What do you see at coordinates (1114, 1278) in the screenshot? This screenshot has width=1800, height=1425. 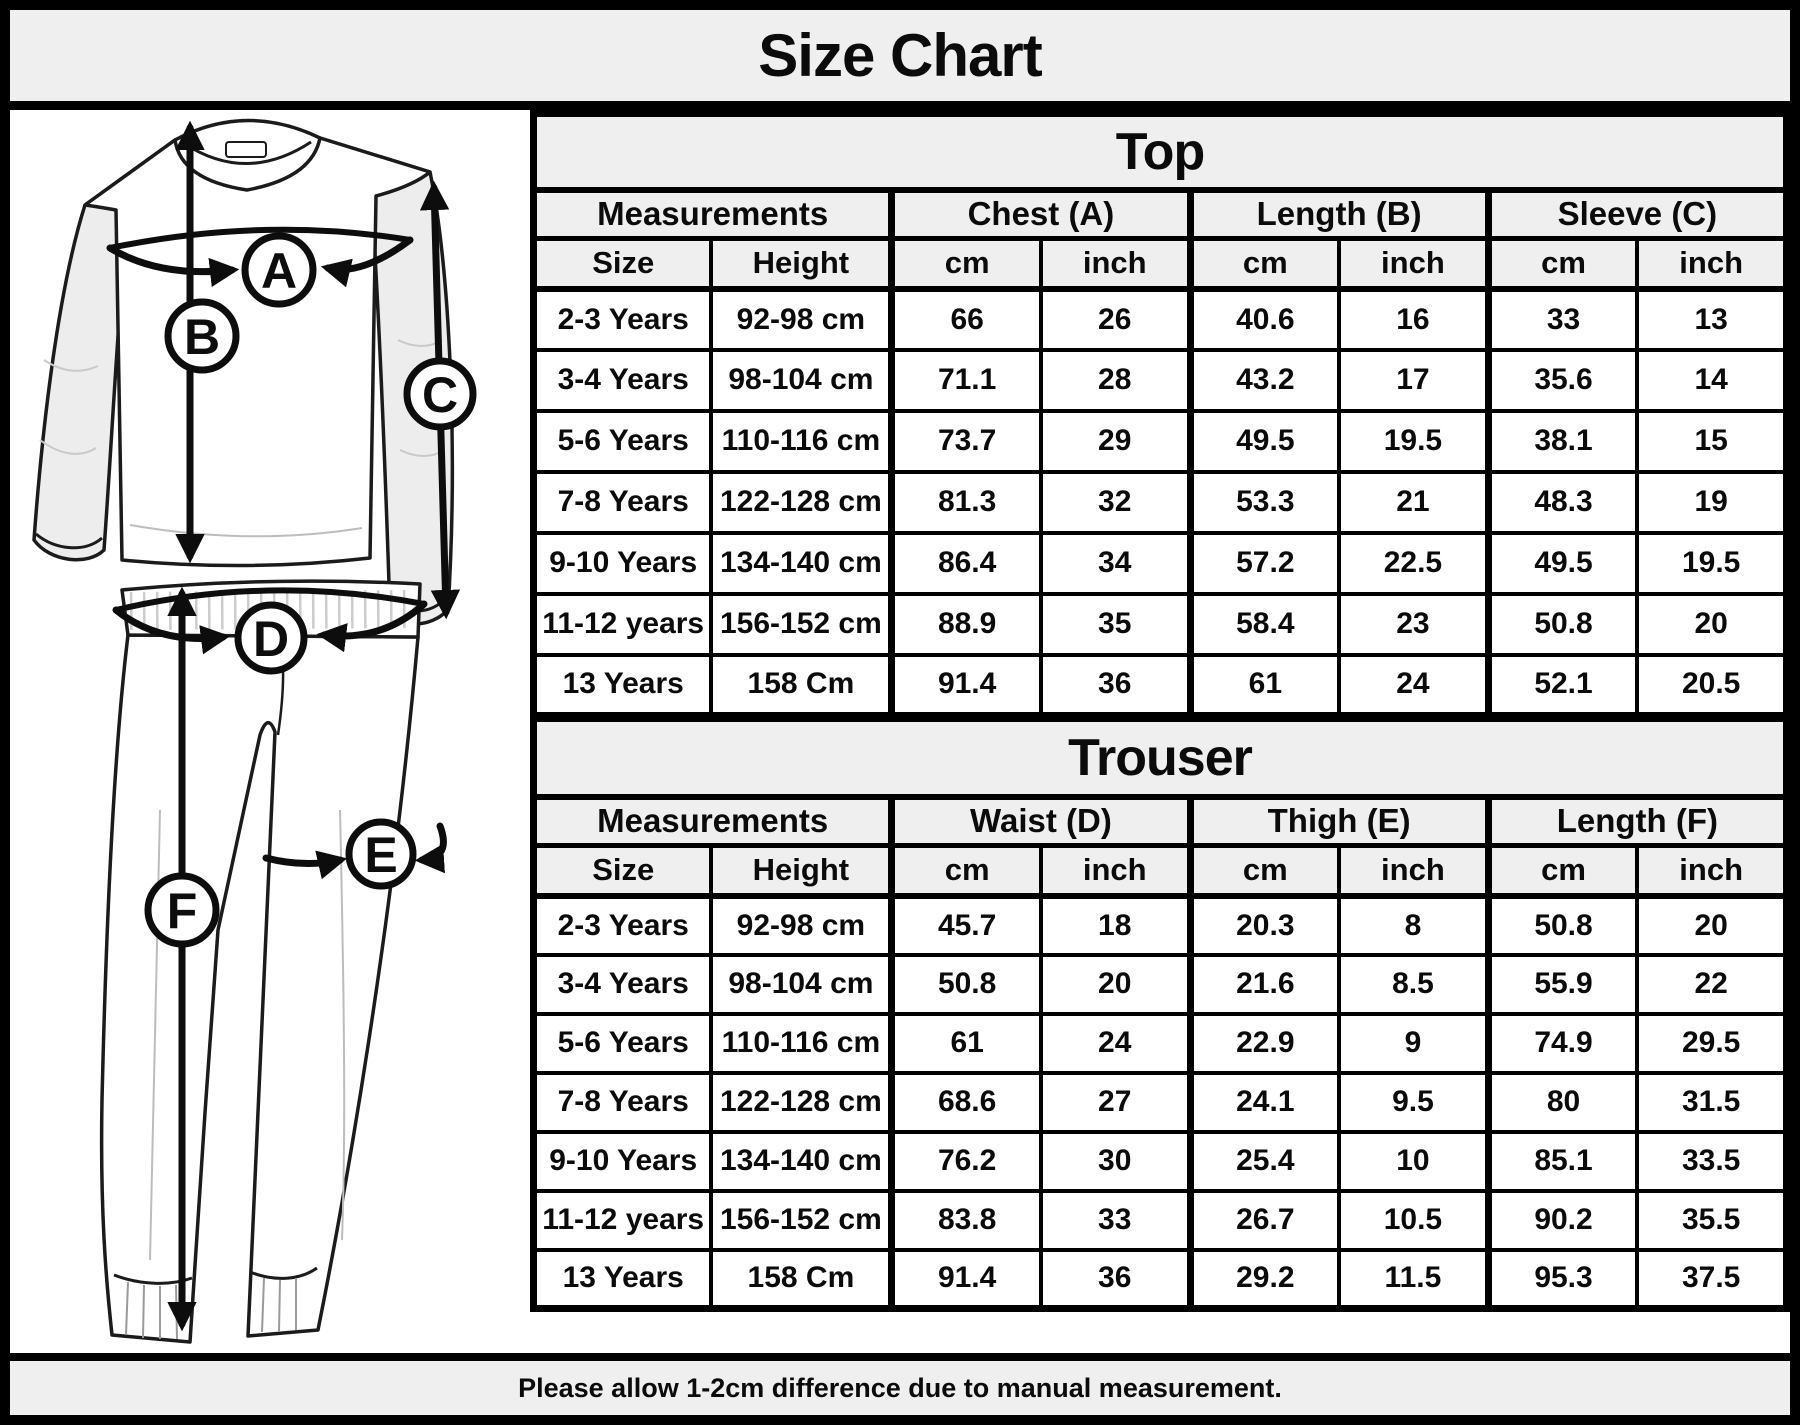 I see `table-cell: 36` at bounding box center [1114, 1278].